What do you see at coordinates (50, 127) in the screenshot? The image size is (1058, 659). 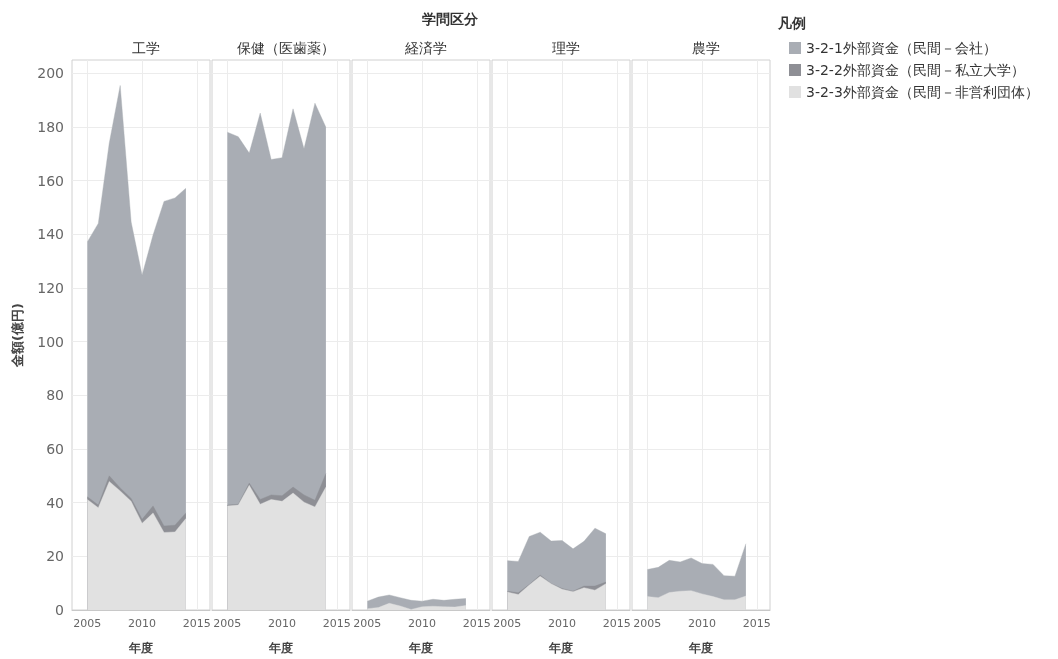 I see `y-tick-label: 180` at bounding box center [50, 127].